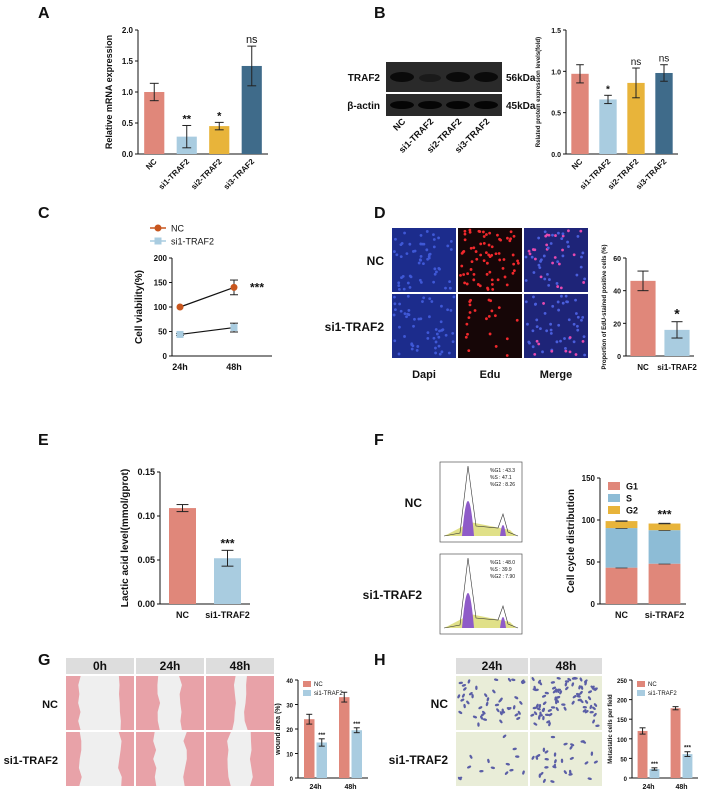 The width and height of the screenshot is (708, 792). I want to click on x-tick-label: si1-TRAF2, so click(227, 615).